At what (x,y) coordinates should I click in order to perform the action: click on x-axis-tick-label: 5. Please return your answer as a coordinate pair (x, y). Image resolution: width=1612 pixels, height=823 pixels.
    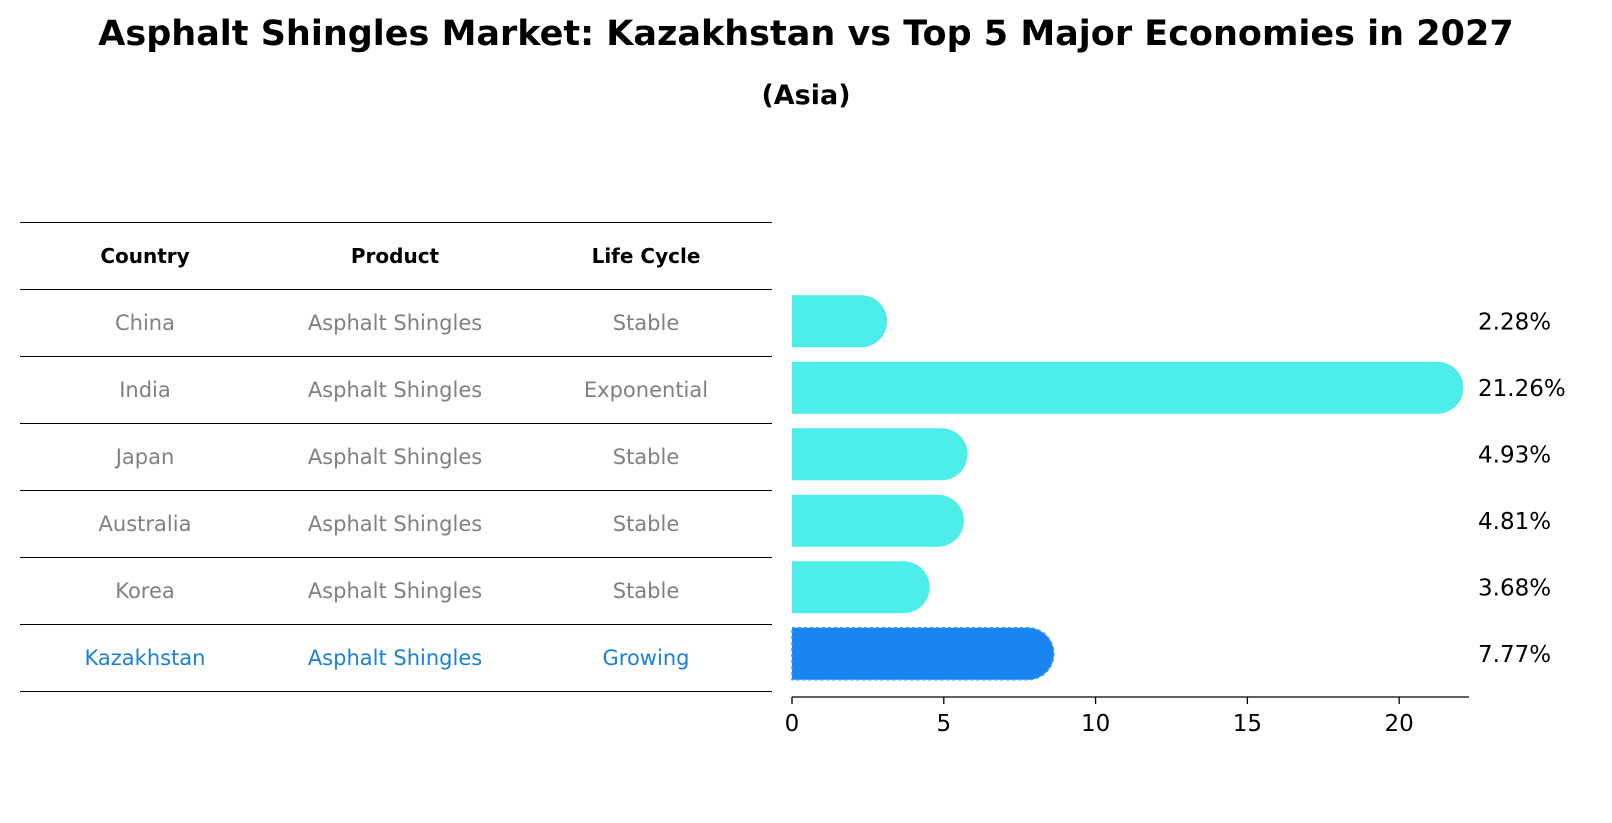
    Looking at the image, I should click on (943, 724).